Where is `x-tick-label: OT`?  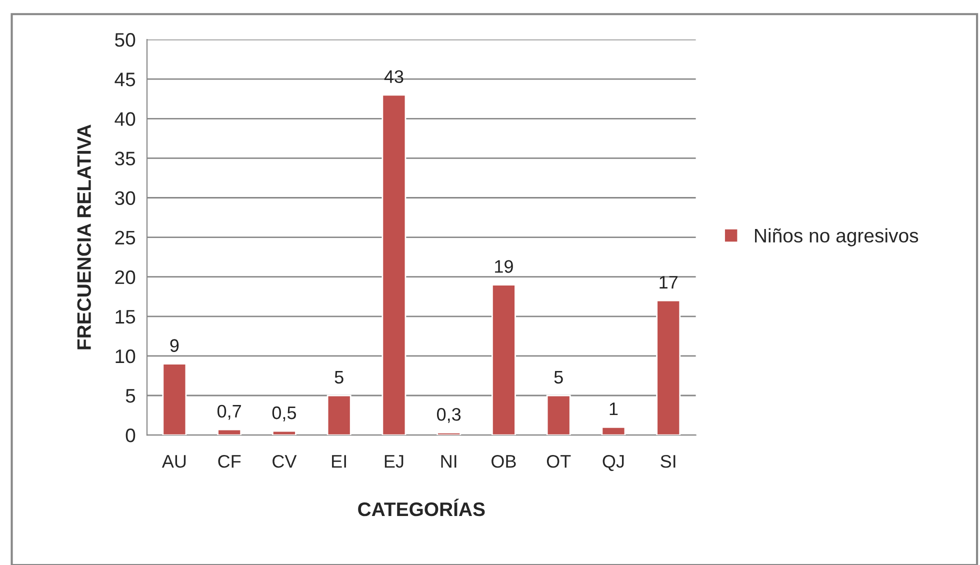 x-tick-label: OT is located at coordinates (558, 461).